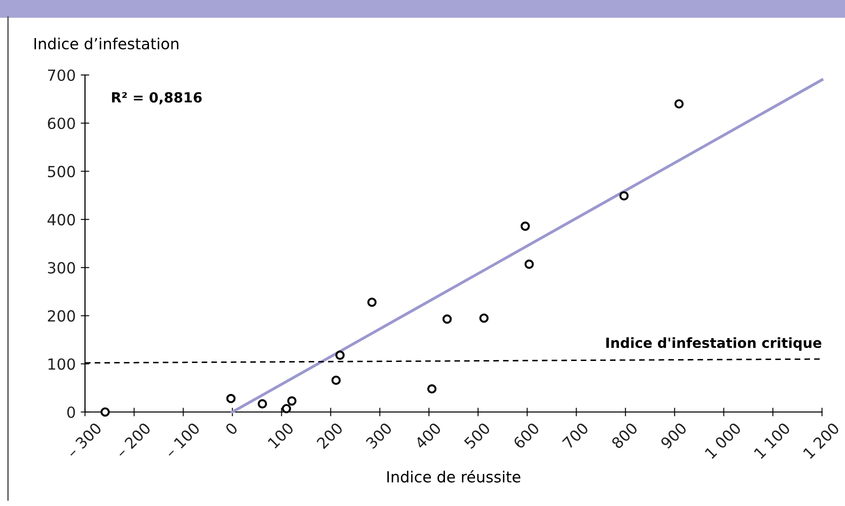  What do you see at coordinates (84, 440) in the screenshot?
I see `x-tick-label: – 300` at bounding box center [84, 440].